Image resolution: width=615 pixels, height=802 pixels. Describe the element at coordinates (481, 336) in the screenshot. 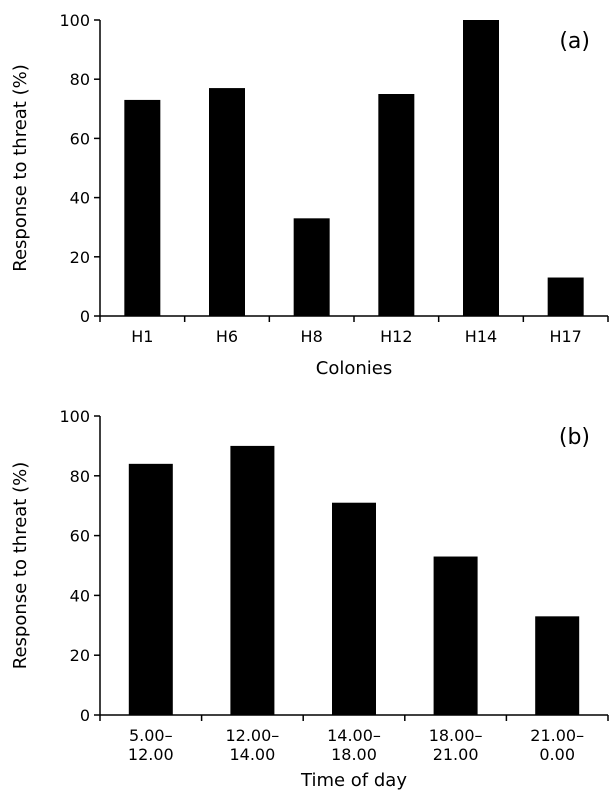

I see `x-tick-label: H14` at that location.